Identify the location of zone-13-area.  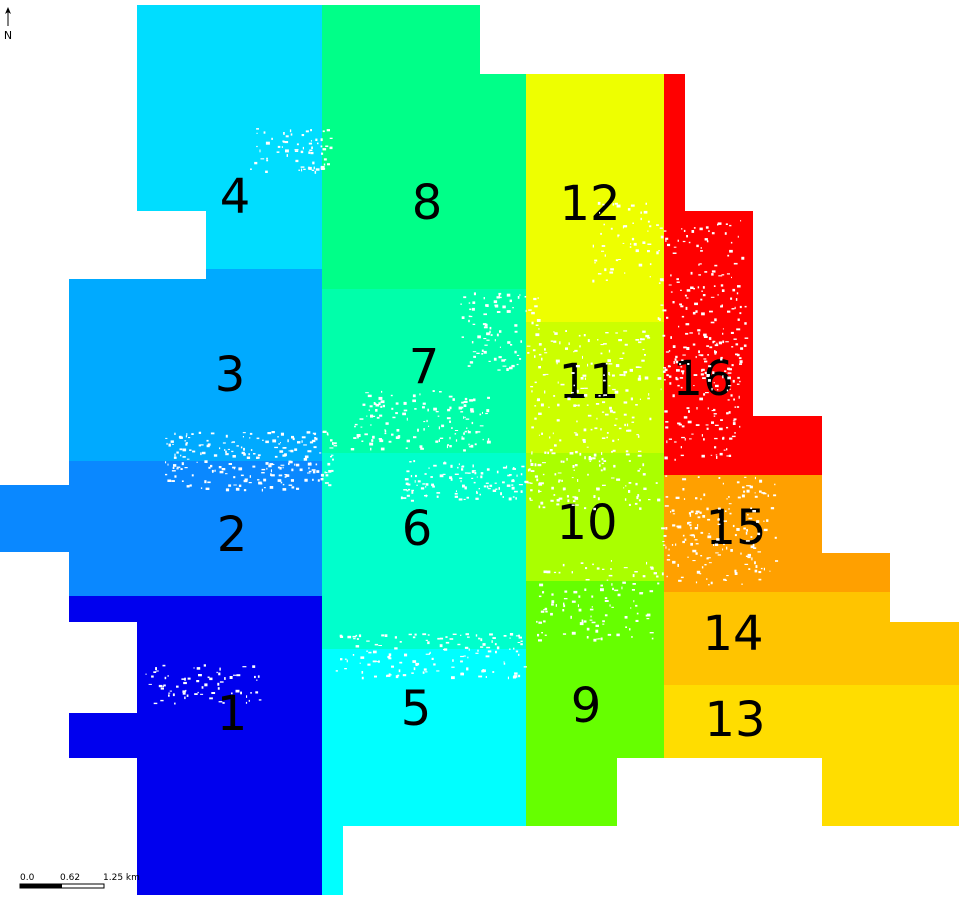
(811, 755).